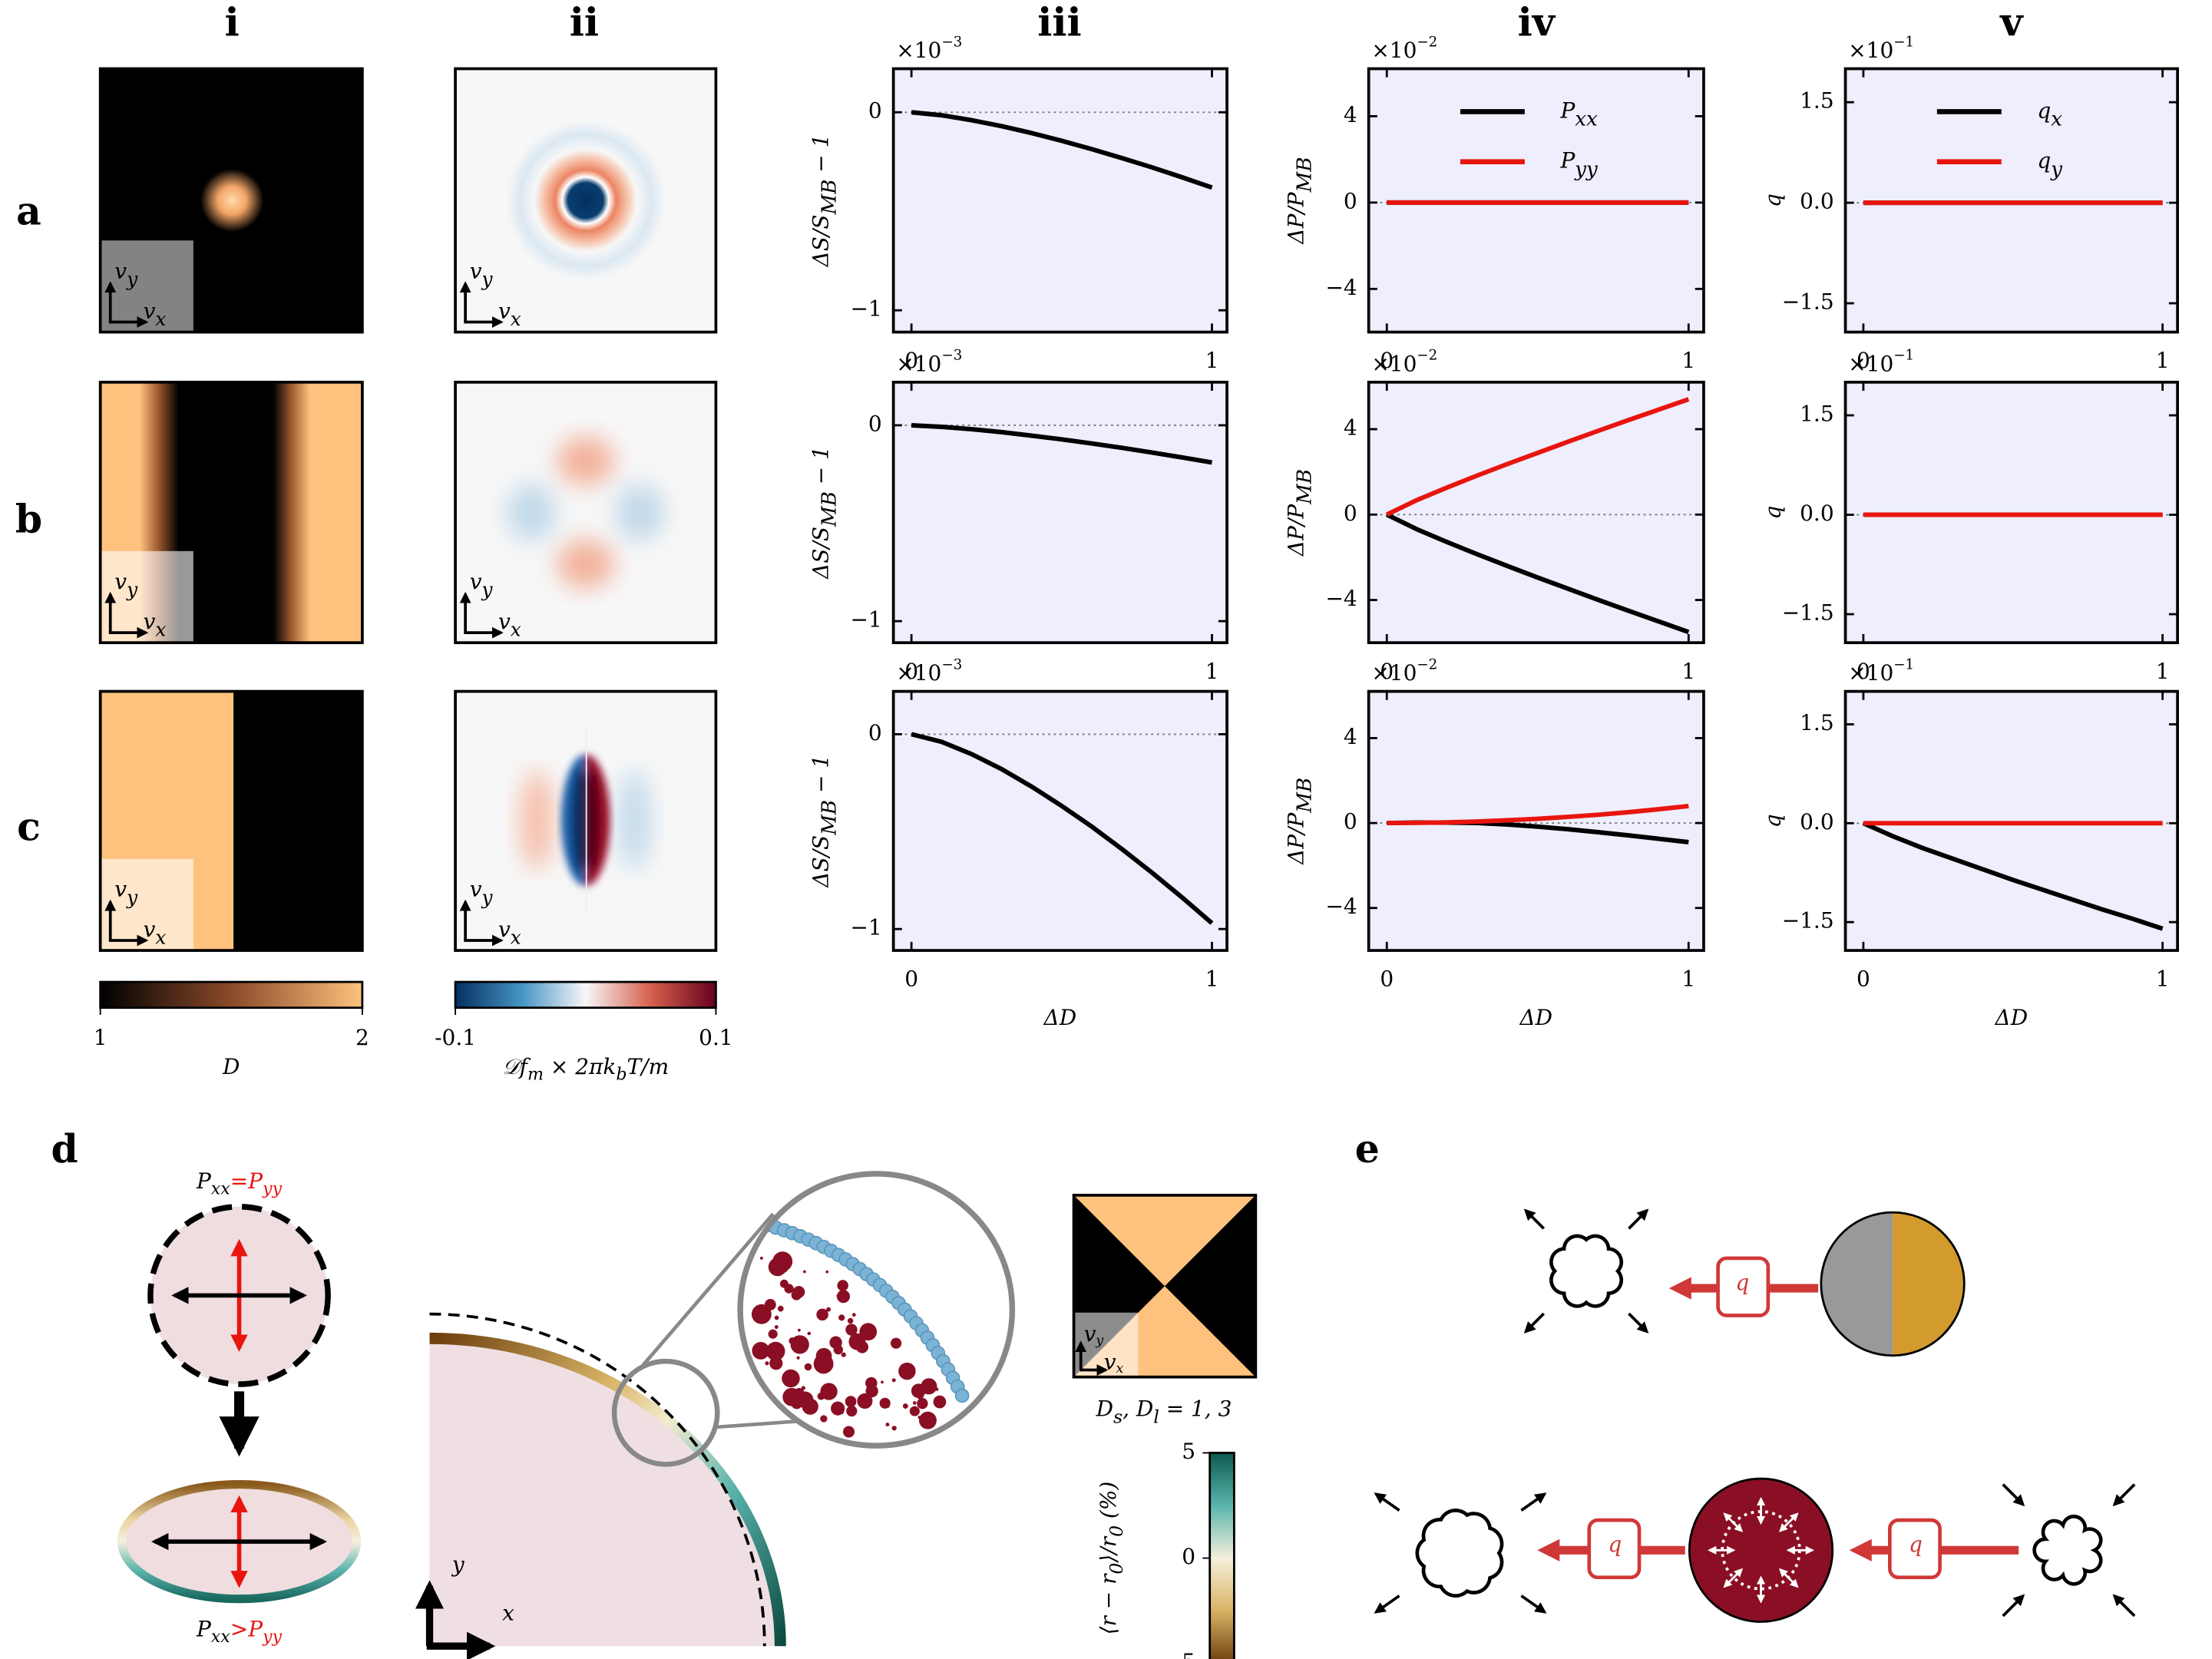 The image size is (2212, 1659). What do you see at coordinates (962, 1395) in the screenshot?
I see `wall-particle` at bounding box center [962, 1395].